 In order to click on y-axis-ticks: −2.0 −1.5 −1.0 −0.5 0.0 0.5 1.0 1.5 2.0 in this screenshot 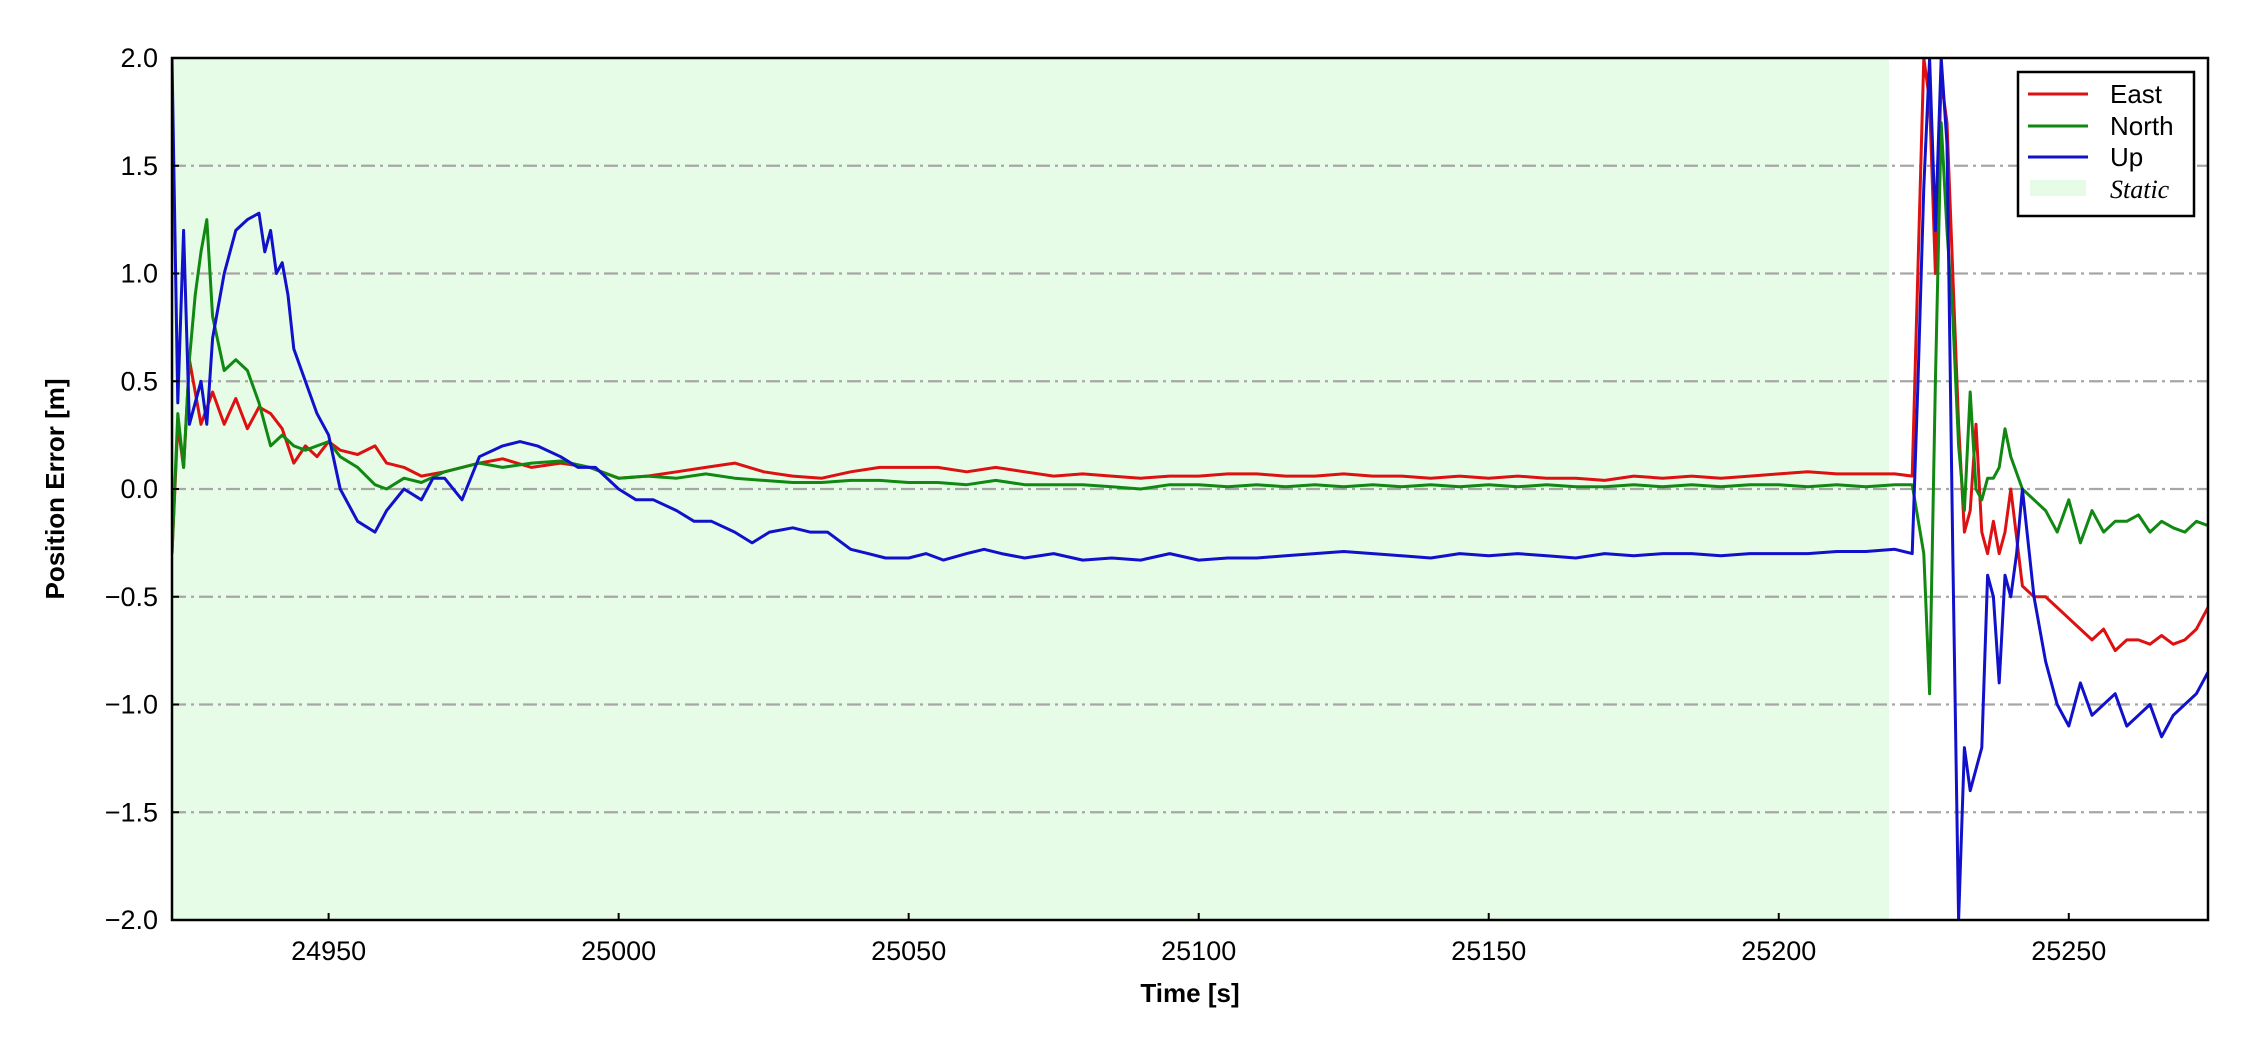, I will do `click(142, 489)`.